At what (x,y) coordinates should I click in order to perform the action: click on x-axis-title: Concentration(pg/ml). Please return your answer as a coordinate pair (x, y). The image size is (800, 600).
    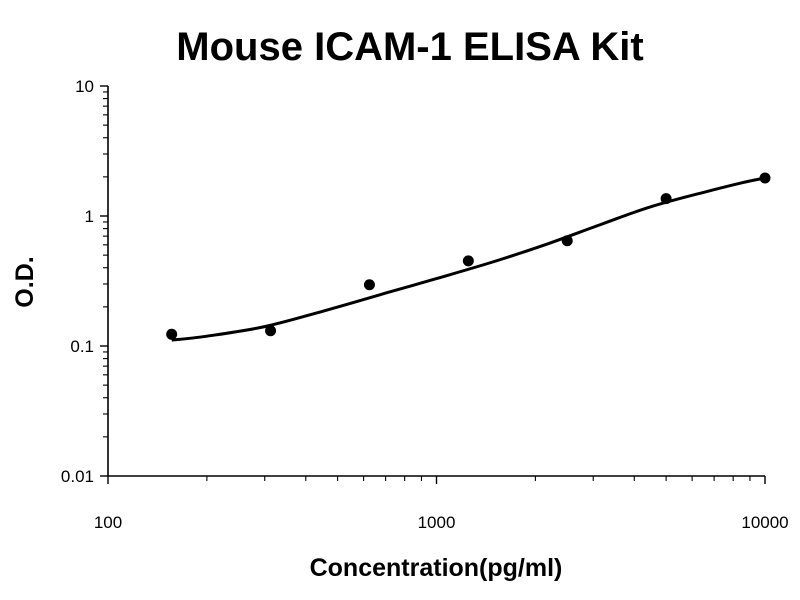
    Looking at the image, I should click on (436, 568).